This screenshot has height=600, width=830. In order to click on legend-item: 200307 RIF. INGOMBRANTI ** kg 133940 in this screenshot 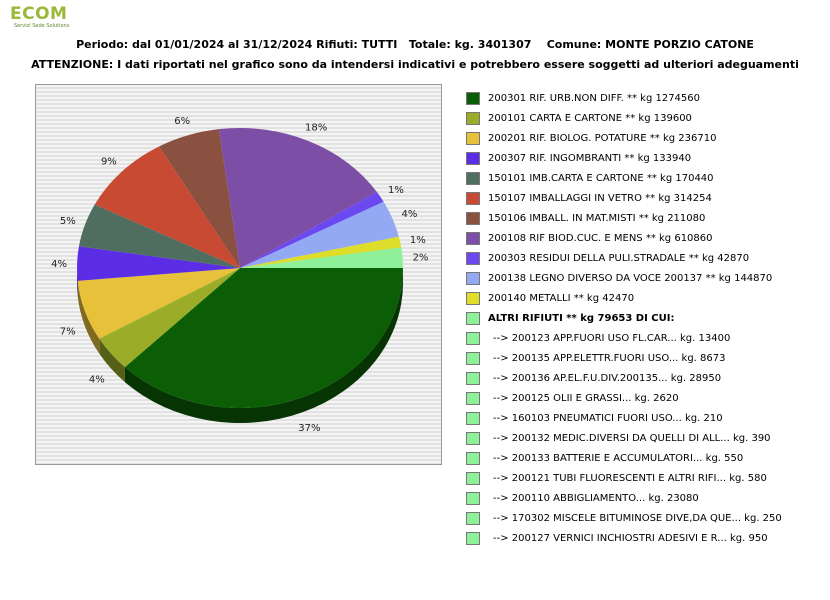, I will do `click(646, 160)`.